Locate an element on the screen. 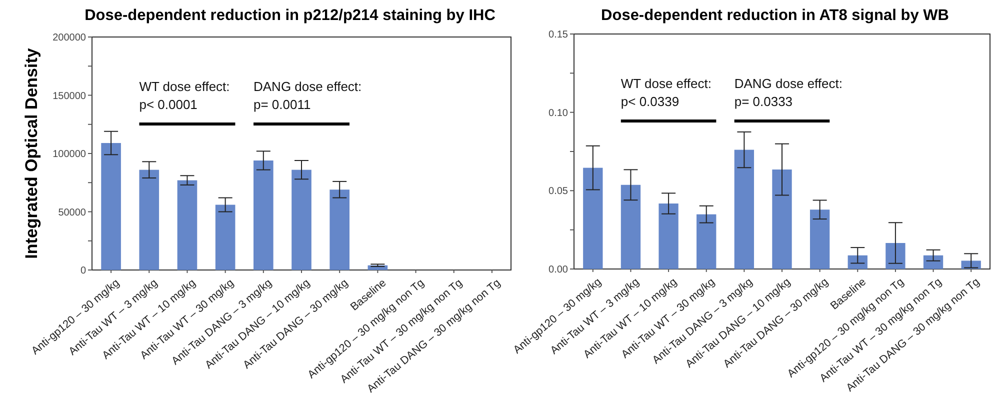  chart-title: Dose-dependent reduction in p212/p214 staining by IHC is located at coordinates (290, 15).